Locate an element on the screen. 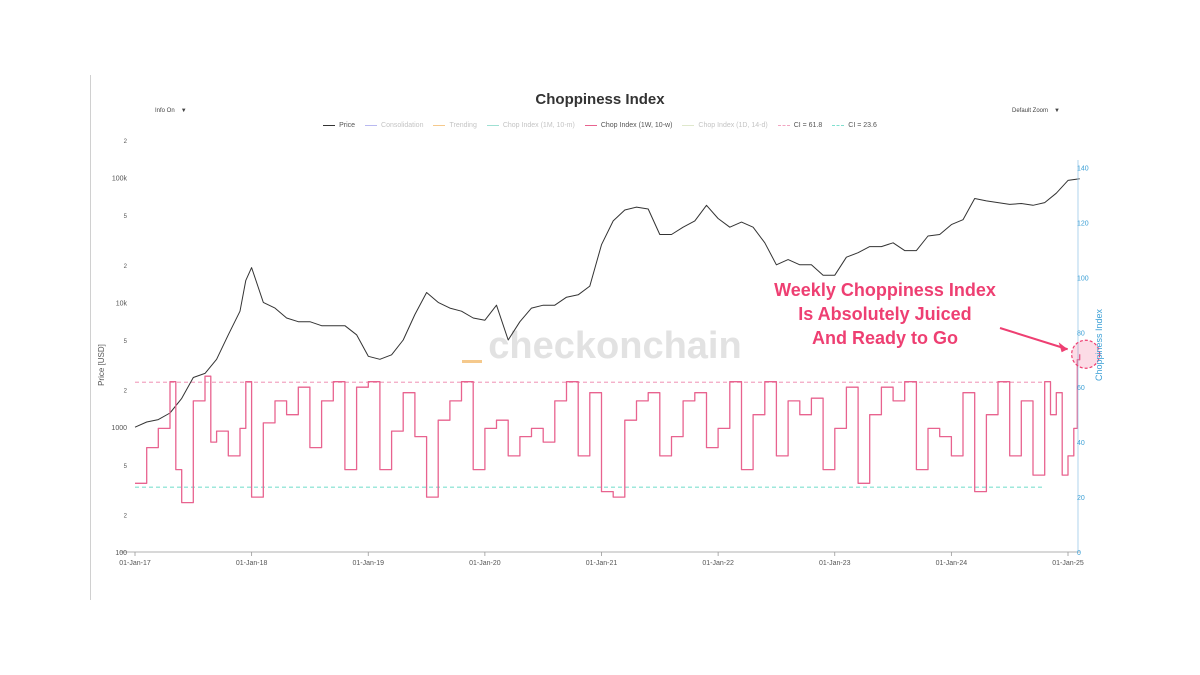 The width and height of the screenshot is (1200, 675). arrow-head is located at coordinates (1063, 347).